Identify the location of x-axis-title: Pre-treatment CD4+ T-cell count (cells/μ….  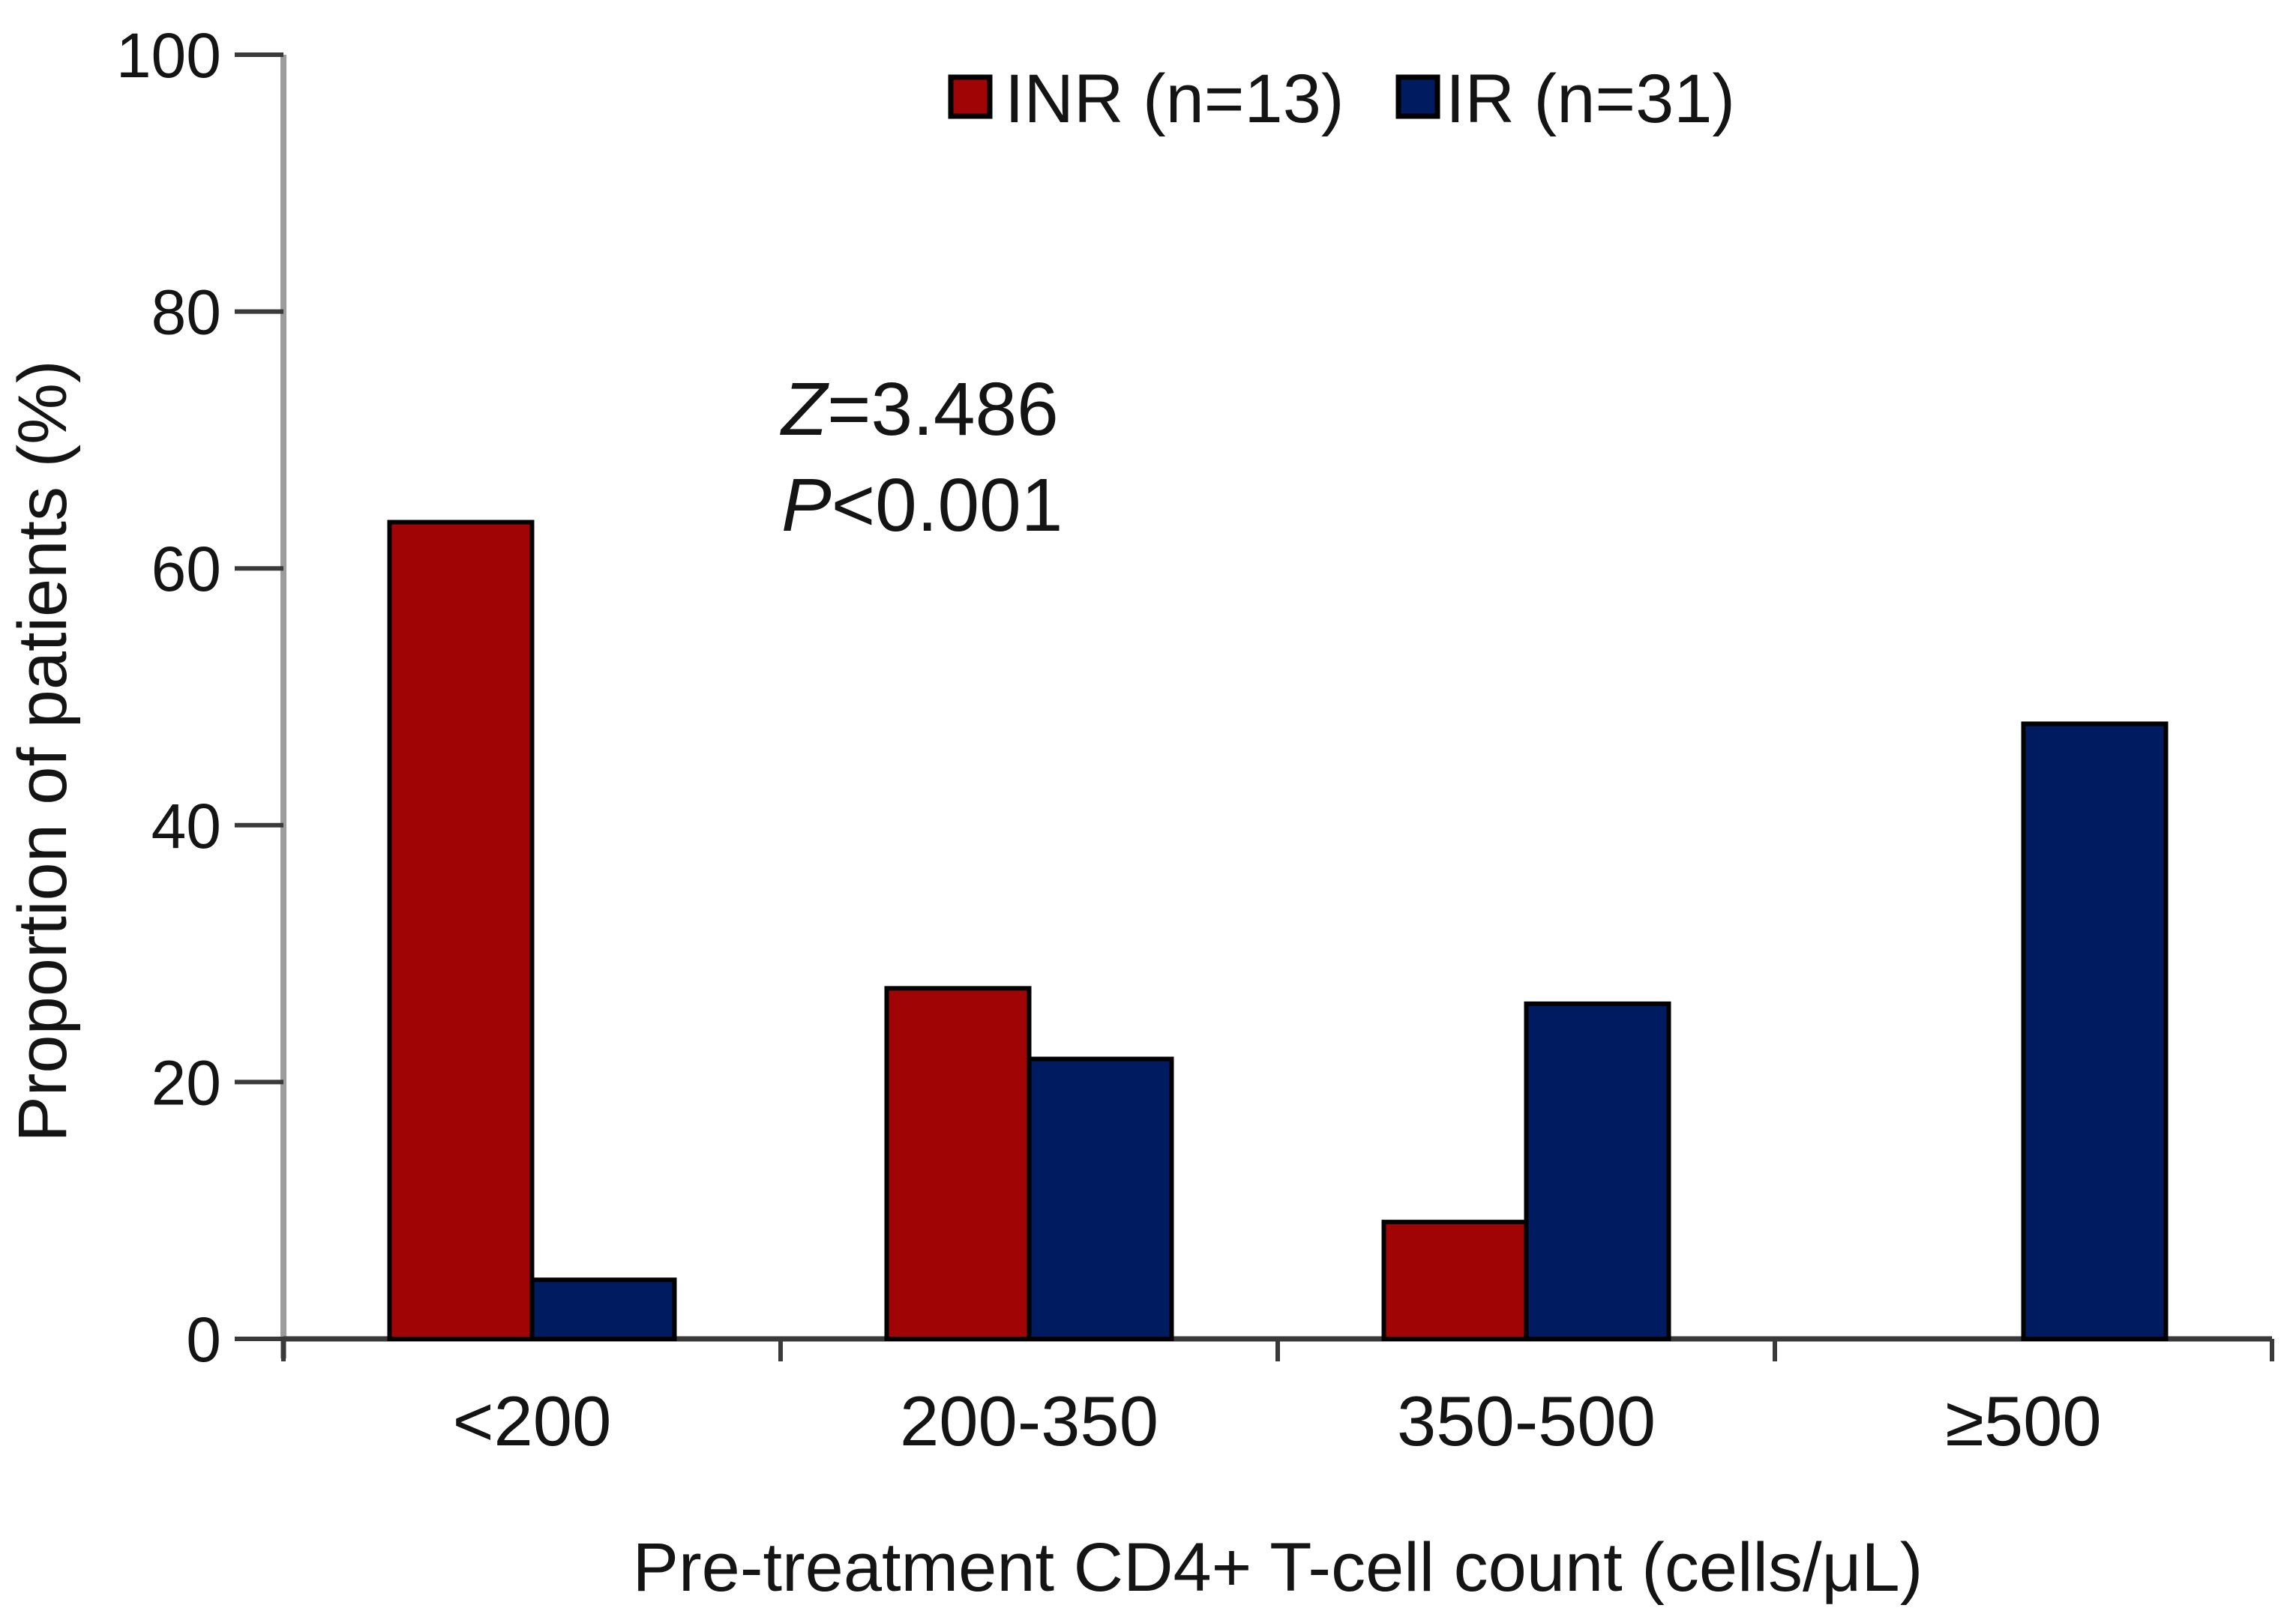
(1278, 1567).